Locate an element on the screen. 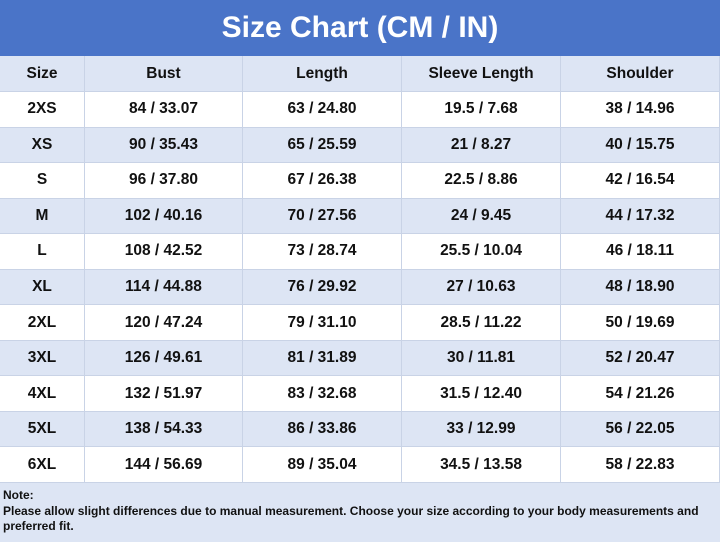 This screenshot has width=720, height=542. measure-cell: 108 / 42.52 is located at coordinates (164, 252).